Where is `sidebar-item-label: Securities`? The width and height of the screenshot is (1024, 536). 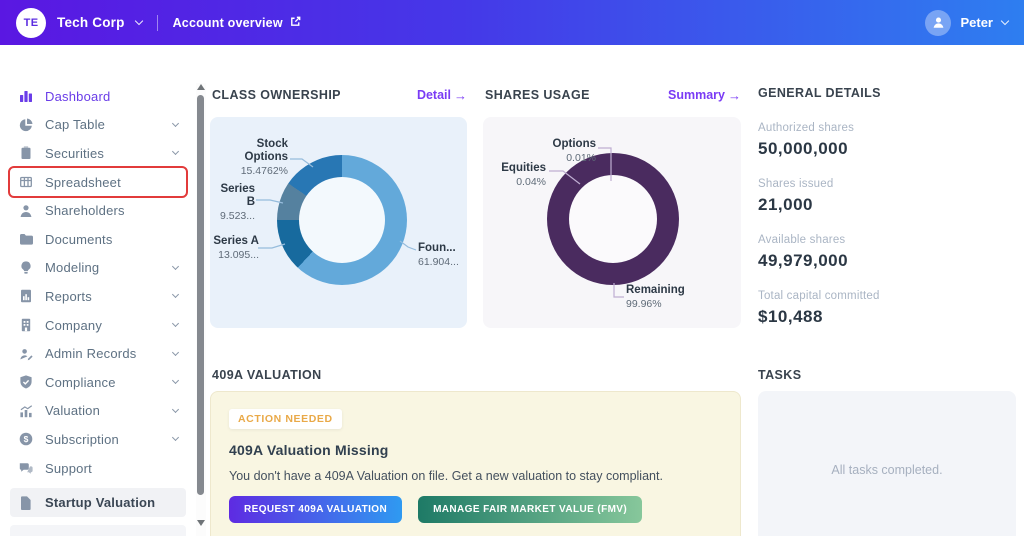
sidebar-item-label: Securities is located at coordinates (75, 153).